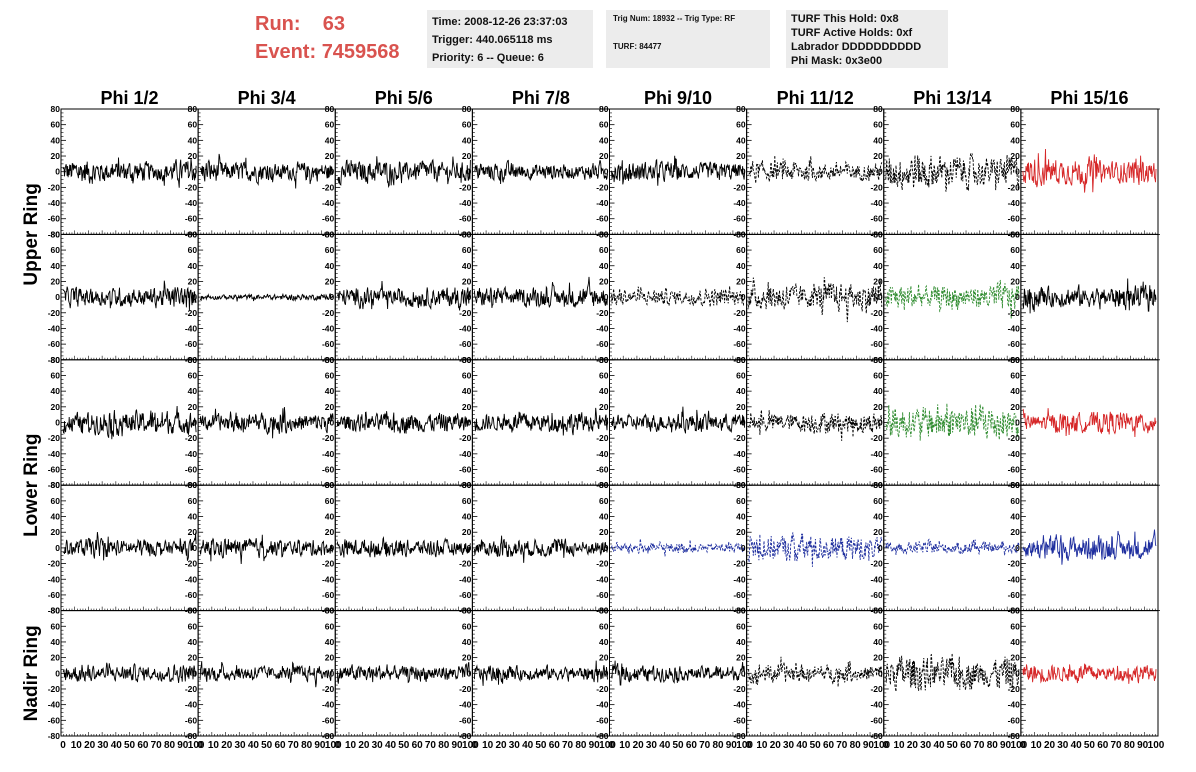  What do you see at coordinates (856, 47) in the screenshot?
I see `labrador-text: Labrador DDDDDDDDDD` at bounding box center [856, 47].